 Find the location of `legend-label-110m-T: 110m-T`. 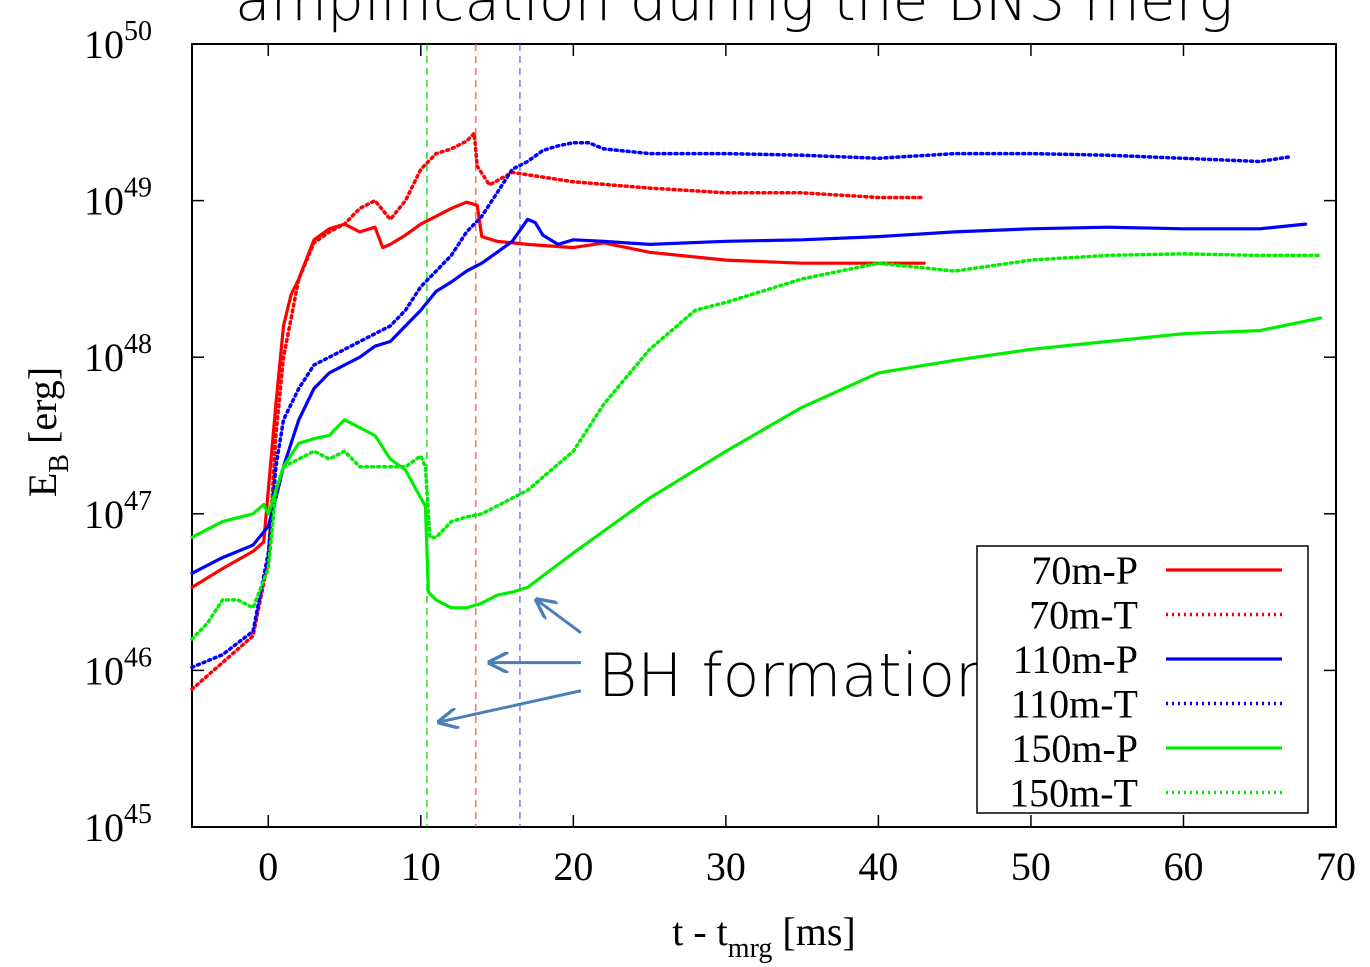

legend-label-110m-T: 110m-T is located at coordinates (1074, 704).